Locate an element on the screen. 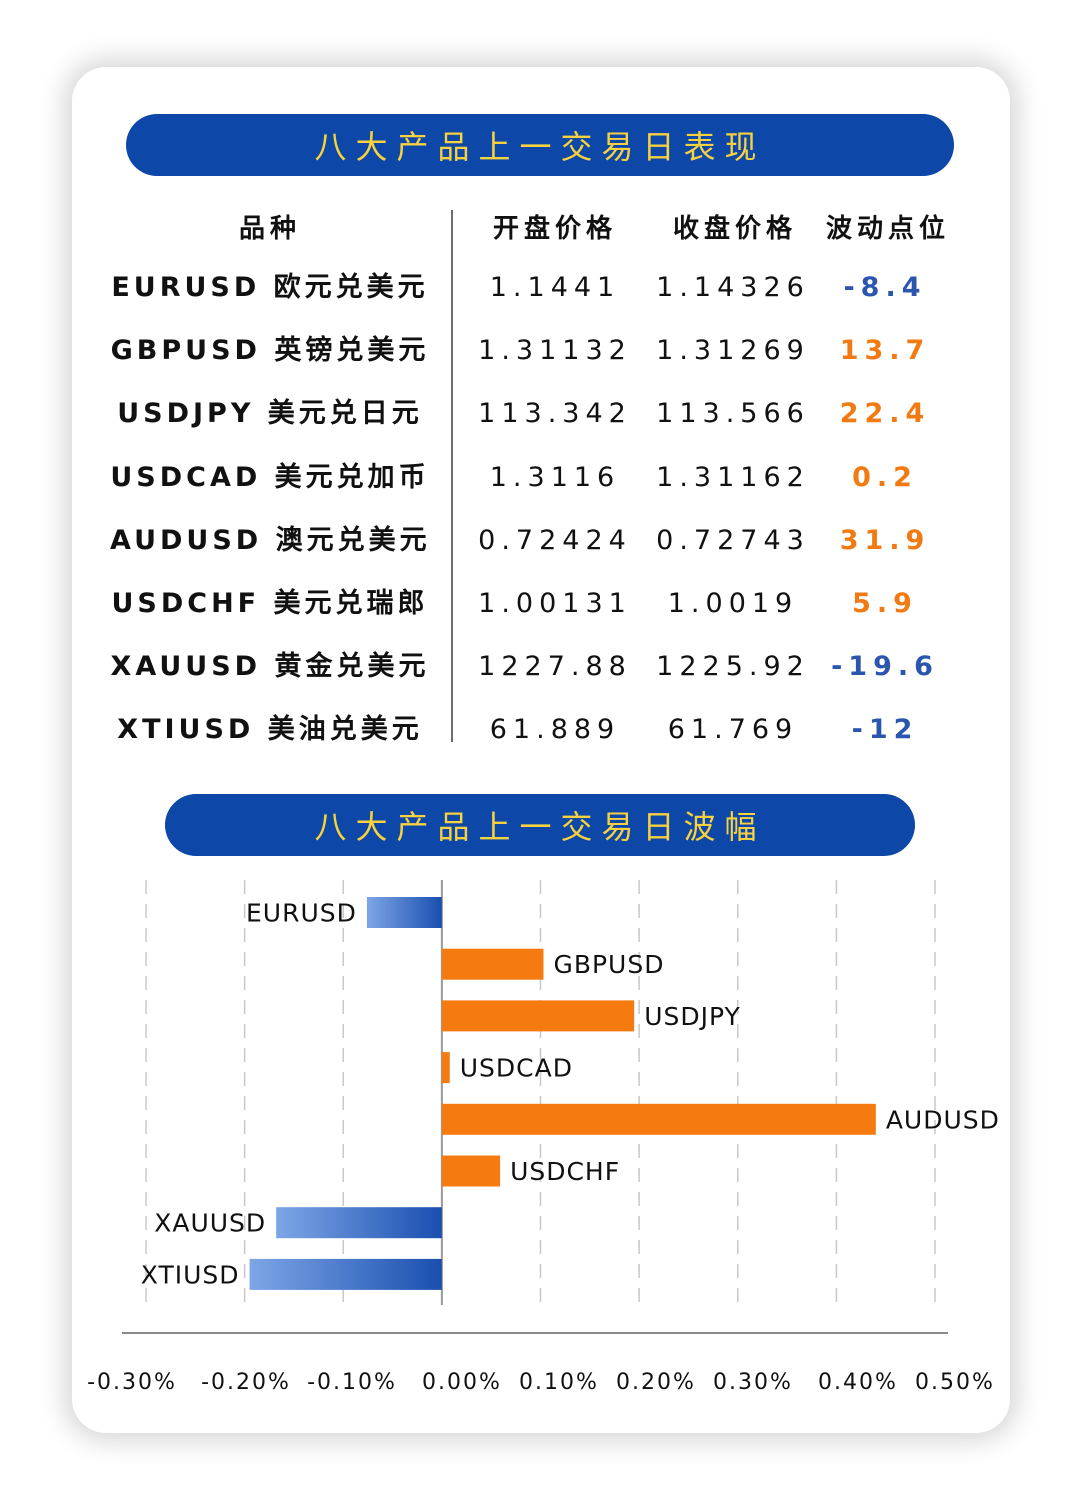 This screenshot has height=1496, width=1080. change-points-cell: -19.6 is located at coordinates (885, 667).